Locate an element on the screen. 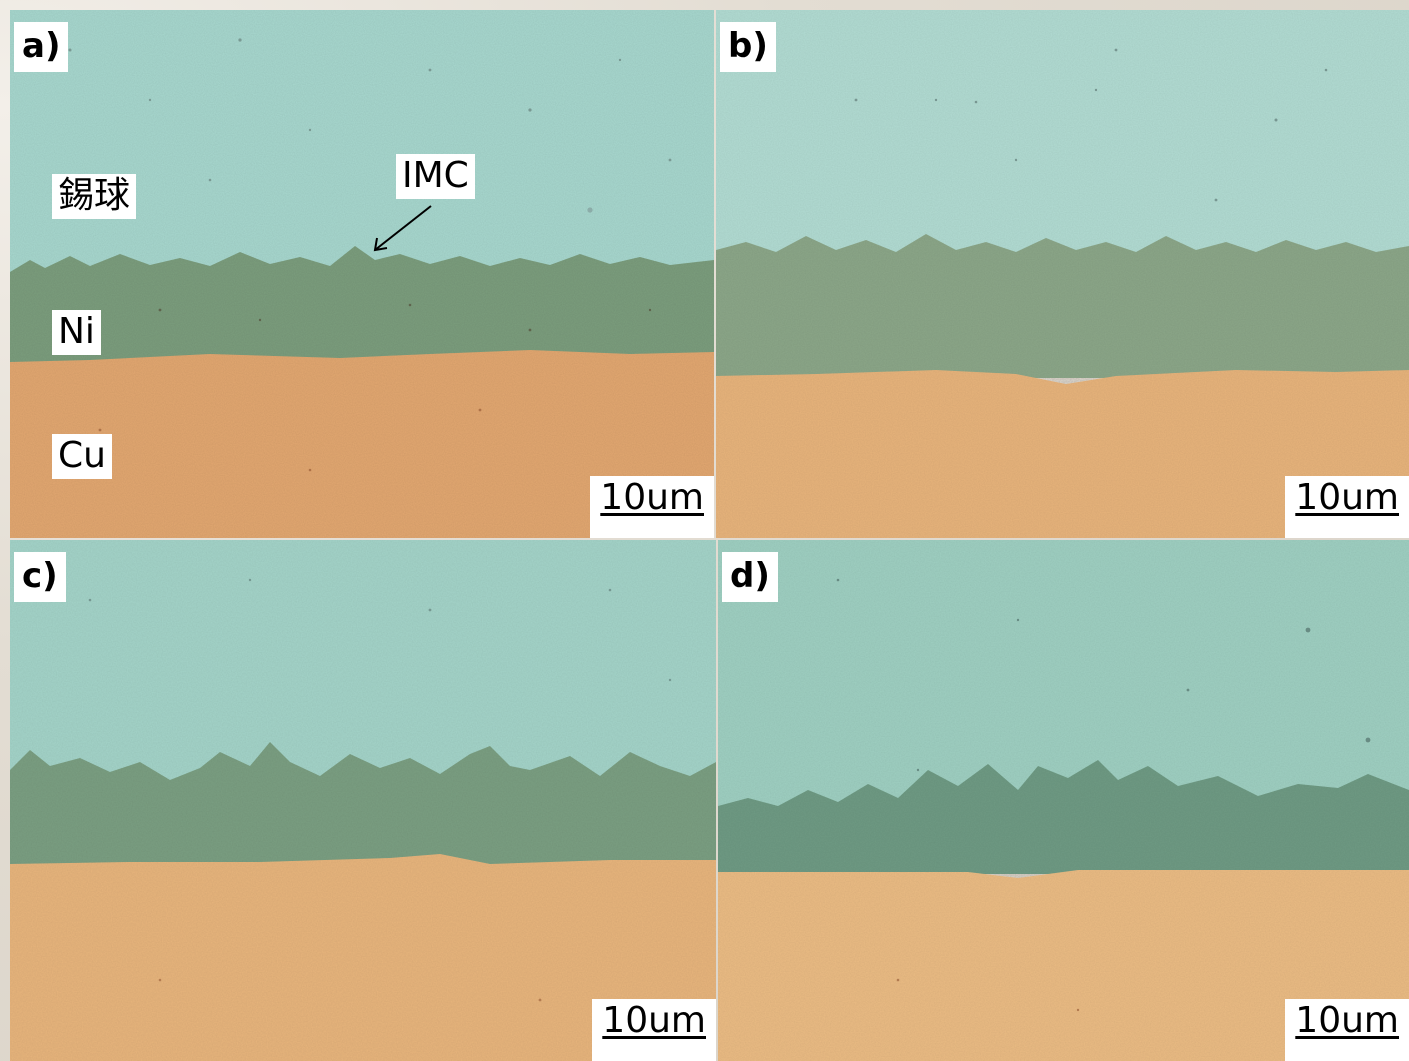  speckles-b is located at coordinates (1091, 125).